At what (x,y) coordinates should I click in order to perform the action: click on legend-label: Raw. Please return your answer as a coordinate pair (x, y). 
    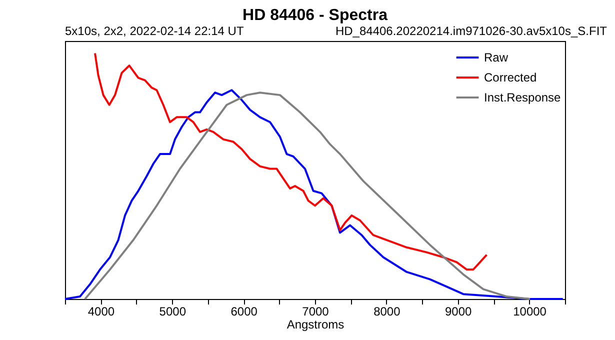
    Looking at the image, I should click on (496, 57).